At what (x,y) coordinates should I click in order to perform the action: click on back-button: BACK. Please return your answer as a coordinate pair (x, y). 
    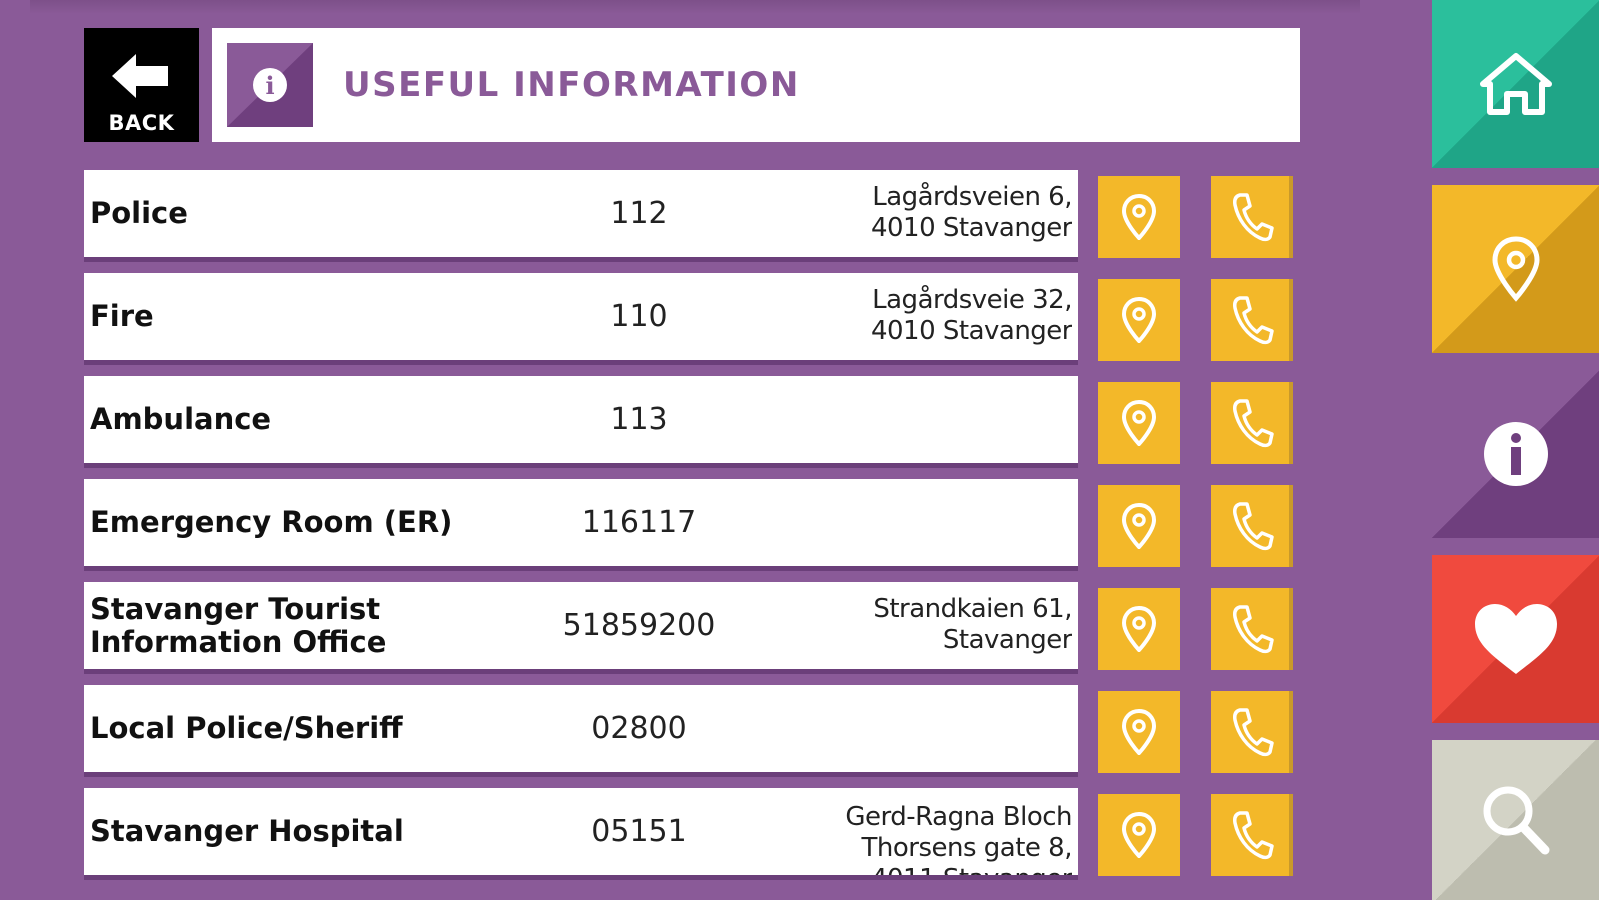
    Looking at the image, I should click on (141, 85).